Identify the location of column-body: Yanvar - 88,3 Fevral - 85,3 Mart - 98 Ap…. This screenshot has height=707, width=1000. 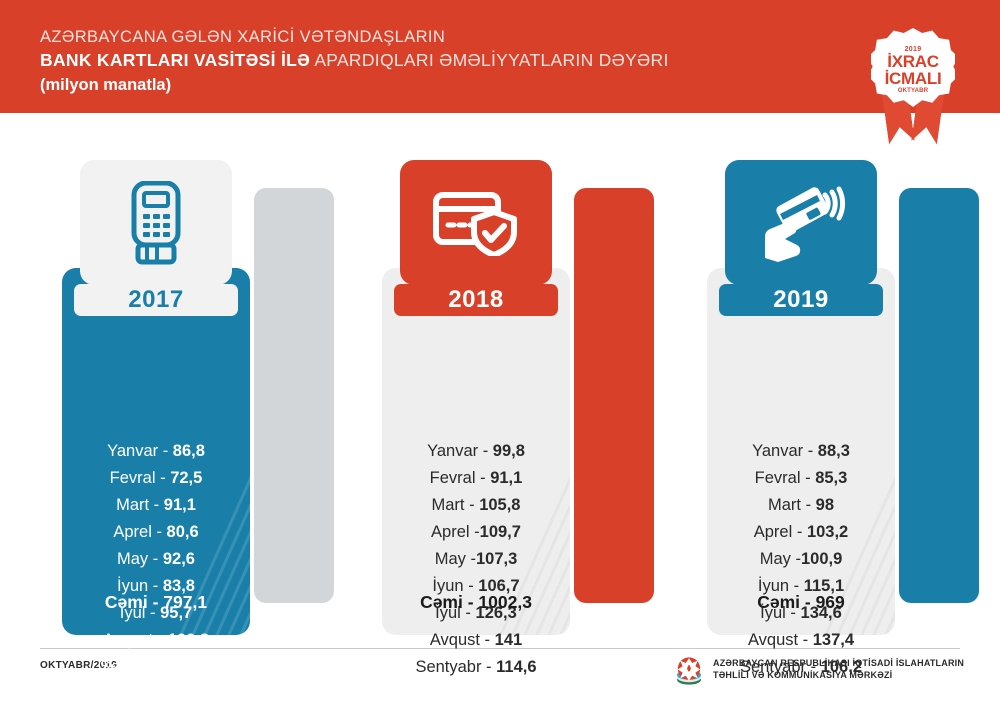
(801, 472).